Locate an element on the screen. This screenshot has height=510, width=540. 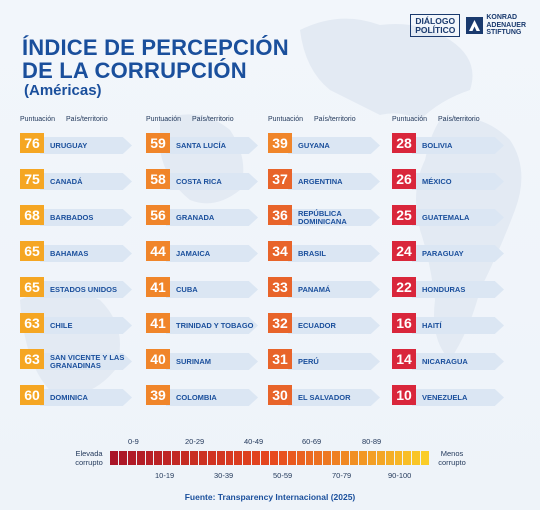
country-name: DOMINICA is located at coordinates (69, 397).